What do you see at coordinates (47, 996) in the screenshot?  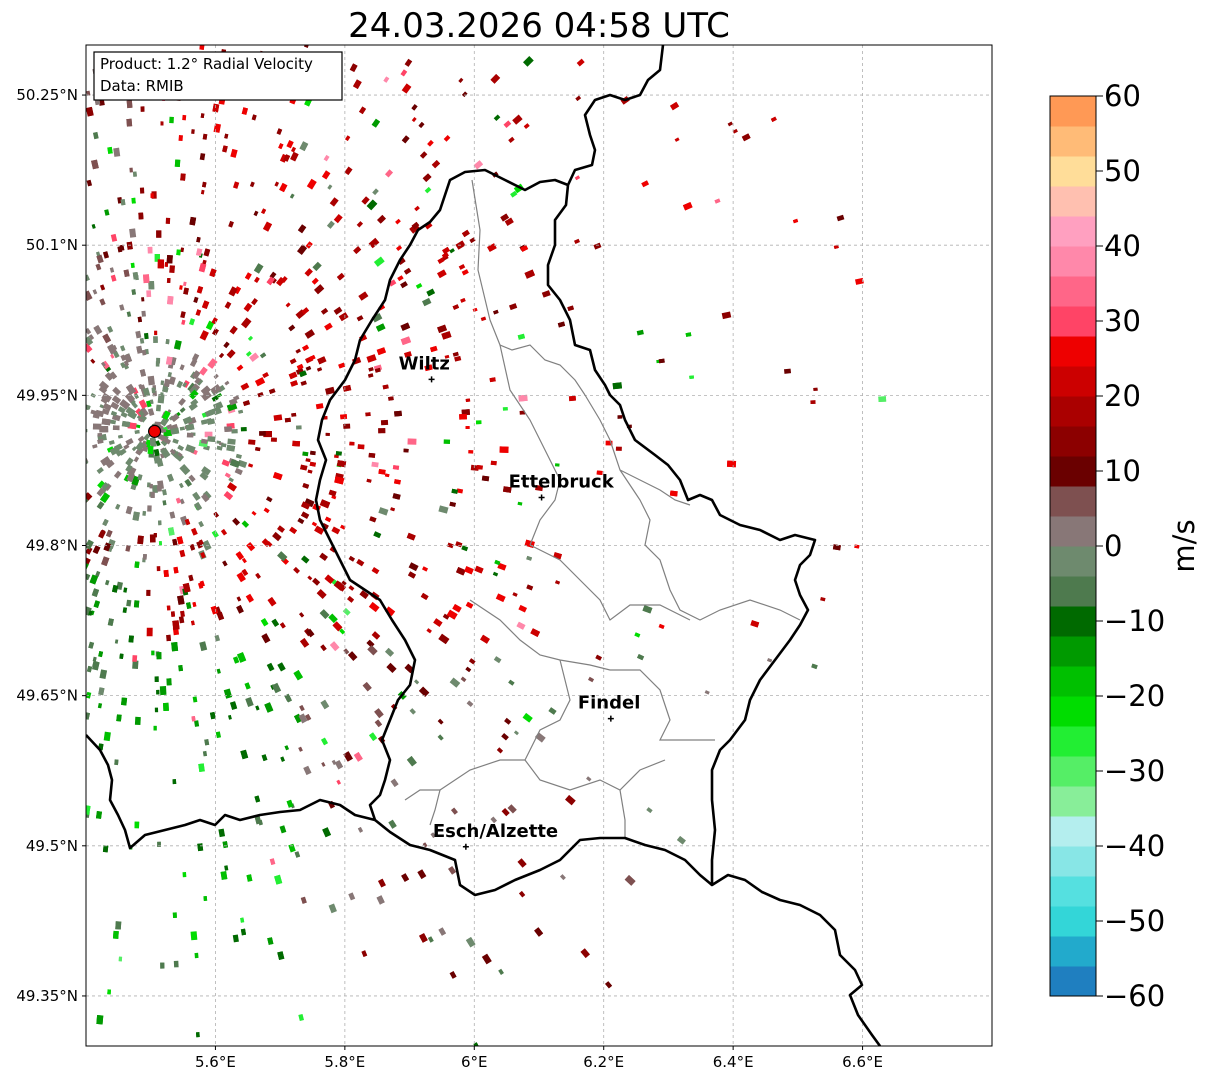 I see `lat-tick-label: 49.35°N` at bounding box center [47, 996].